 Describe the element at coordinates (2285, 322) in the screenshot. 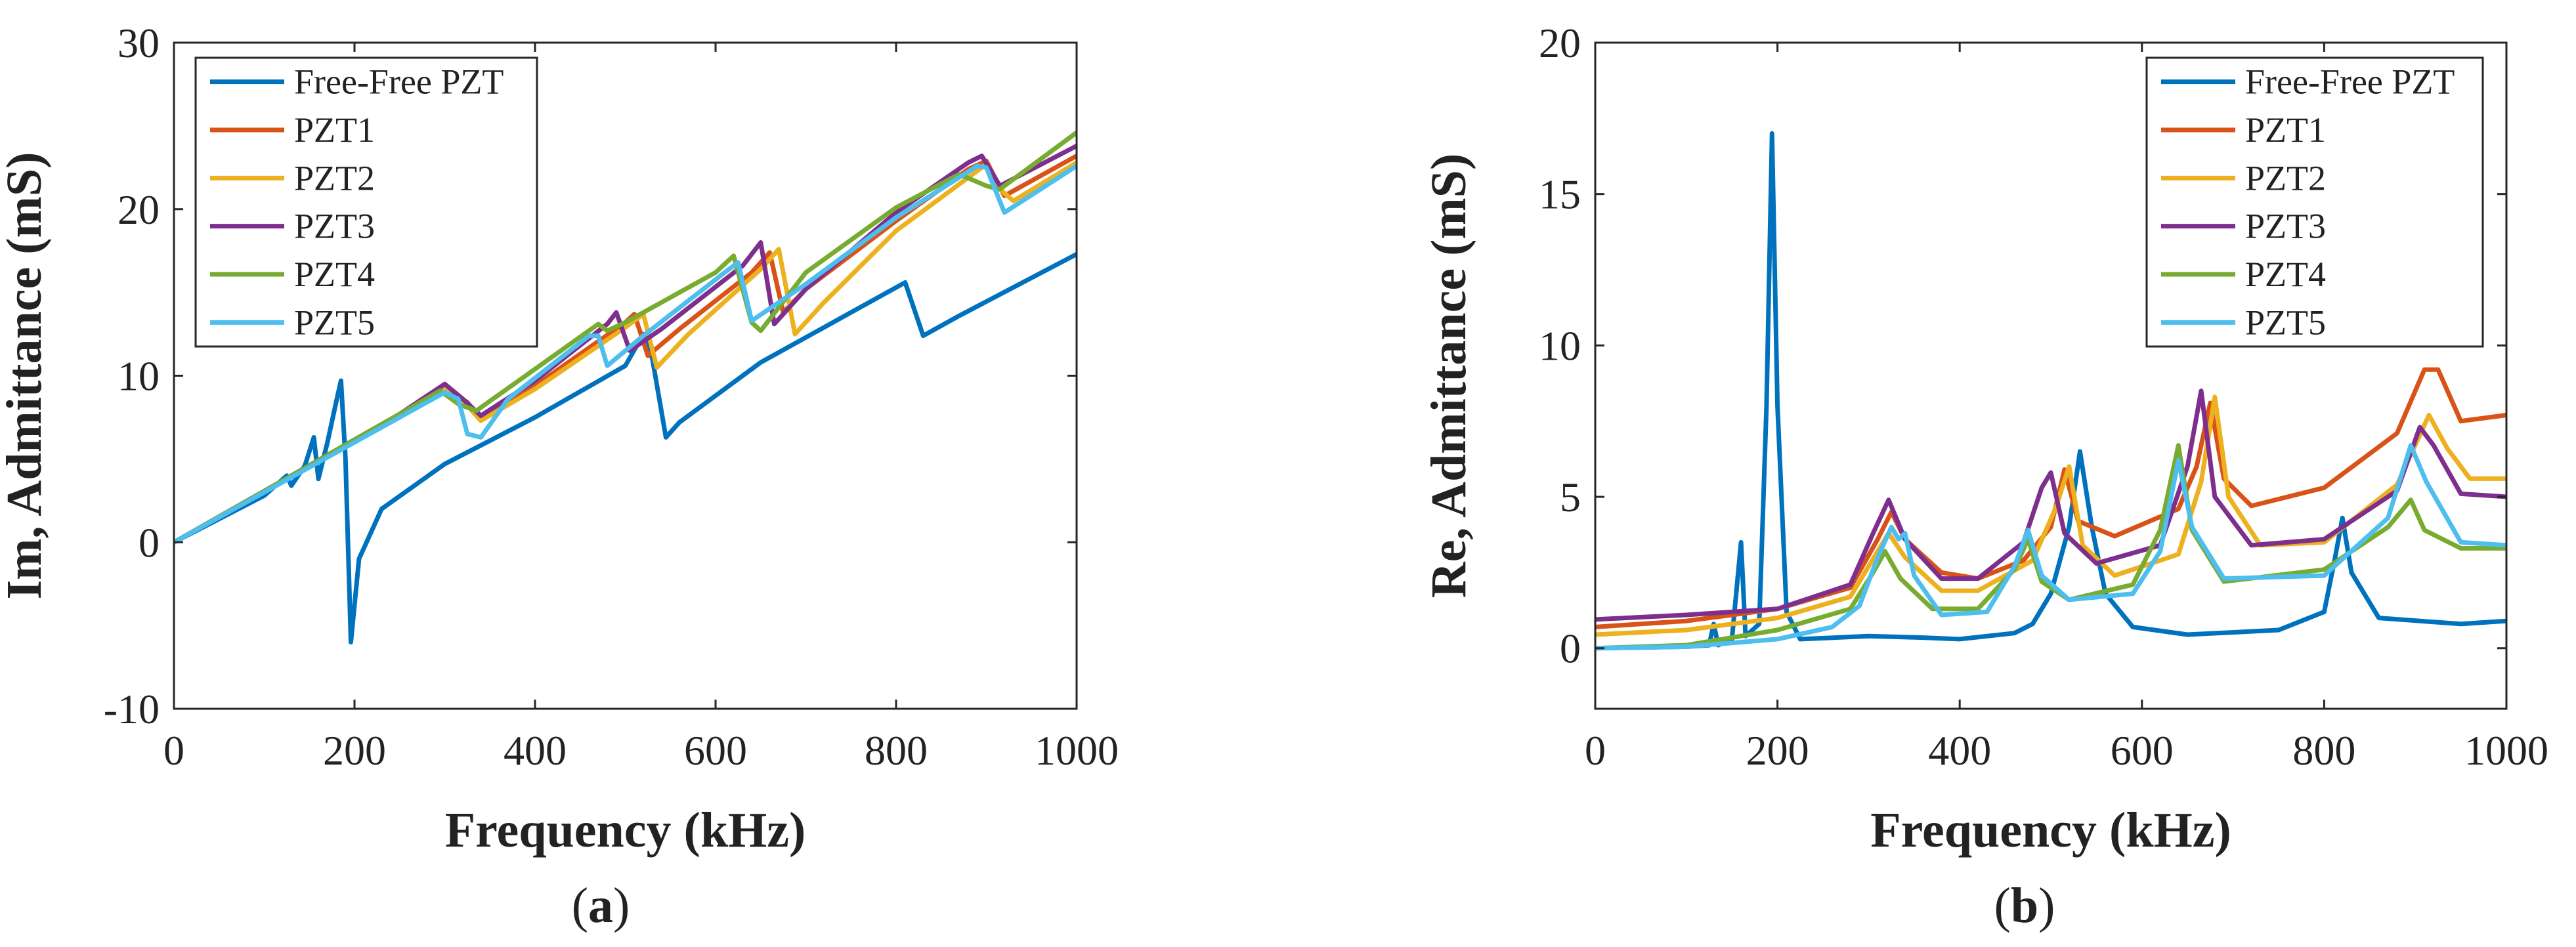

I see `chart-b-legend-label-5: PZT5` at that location.